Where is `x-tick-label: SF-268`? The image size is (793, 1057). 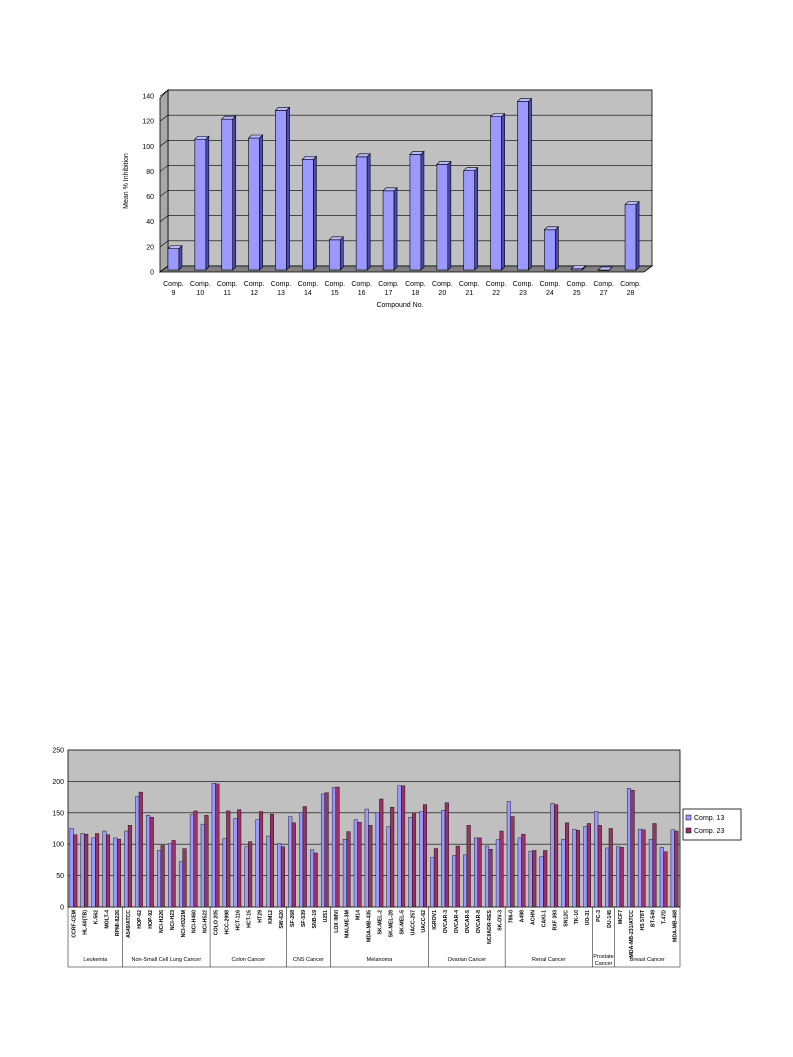
x-tick-label: SF-268 is located at coordinates (293, 918).